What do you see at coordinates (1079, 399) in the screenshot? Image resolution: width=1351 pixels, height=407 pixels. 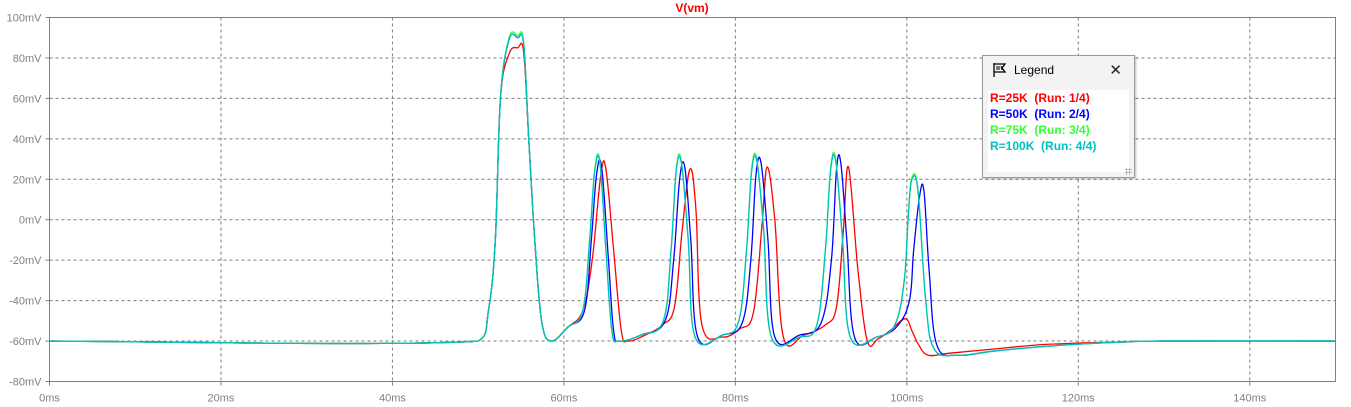 I see `x-tick-label: 120ms` at bounding box center [1079, 399].